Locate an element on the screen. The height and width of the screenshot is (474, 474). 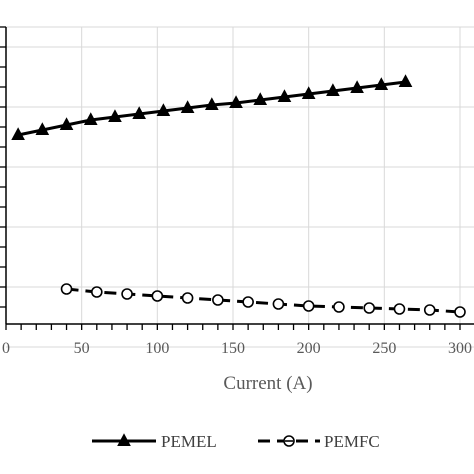
x-tick-label: 250 is located at coordinates (384, 348).